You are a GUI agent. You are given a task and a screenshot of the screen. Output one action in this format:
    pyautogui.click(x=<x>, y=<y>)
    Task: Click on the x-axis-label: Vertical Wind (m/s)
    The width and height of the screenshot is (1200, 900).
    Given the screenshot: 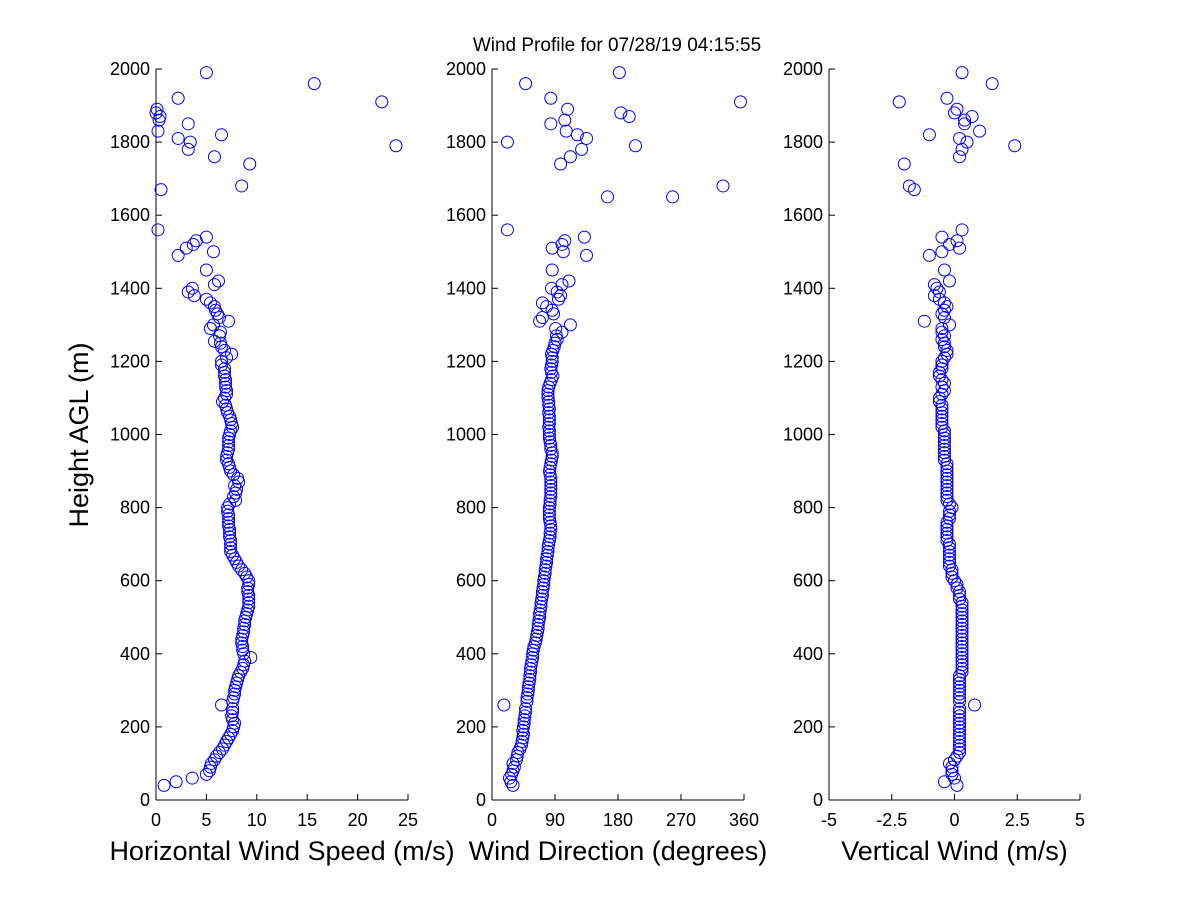 What is the action you would take?
    pyautogui.click(x=954, y=851)
    